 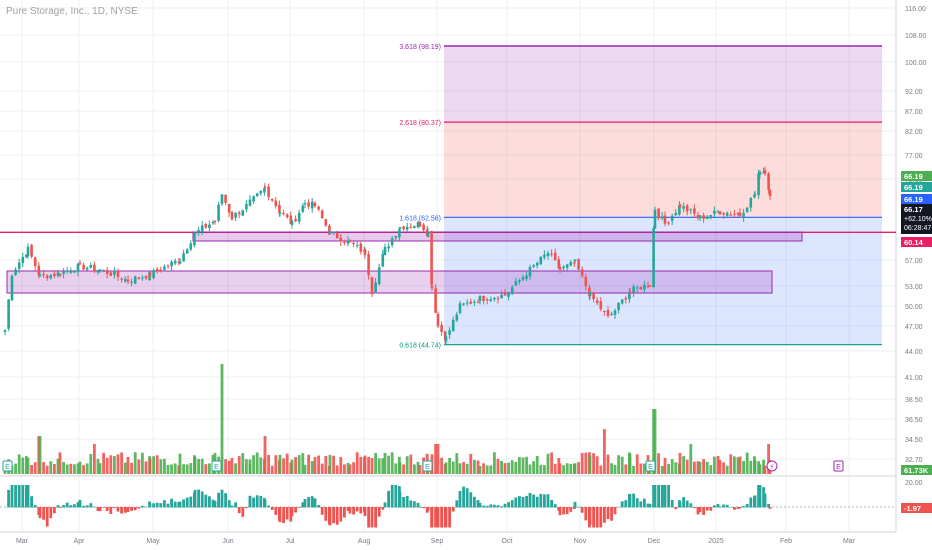 I want to click on price-axis-label: 108.00, so click(x=916, y=36).